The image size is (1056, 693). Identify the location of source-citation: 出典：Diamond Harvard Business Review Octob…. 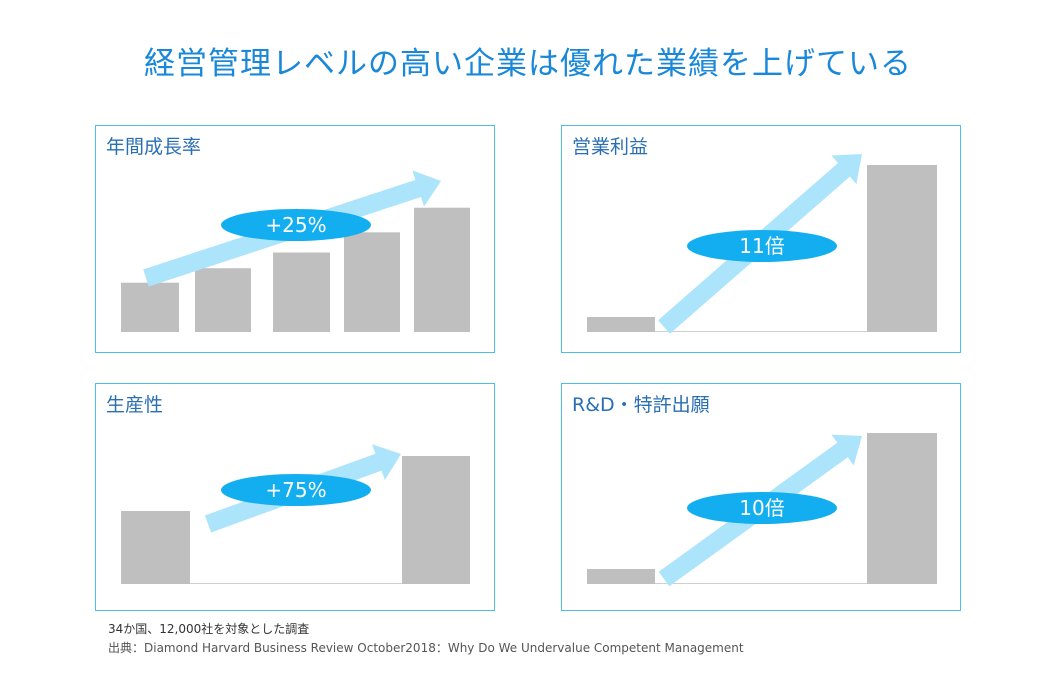
(426, 648).